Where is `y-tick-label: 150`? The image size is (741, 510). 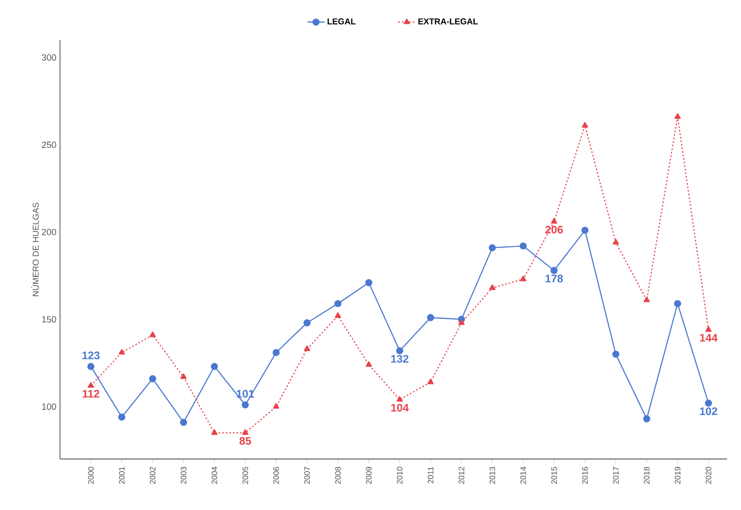 y-tick-label: 150 is located at coordinates (49, 319).